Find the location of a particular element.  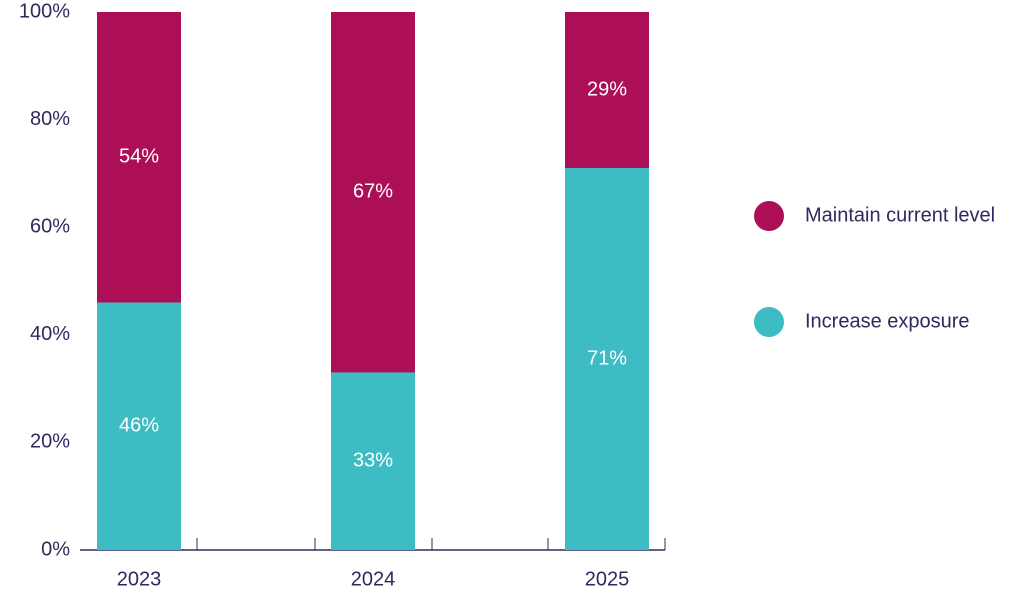

legend-label: Maintain current level is located at coordinates (900, 215).